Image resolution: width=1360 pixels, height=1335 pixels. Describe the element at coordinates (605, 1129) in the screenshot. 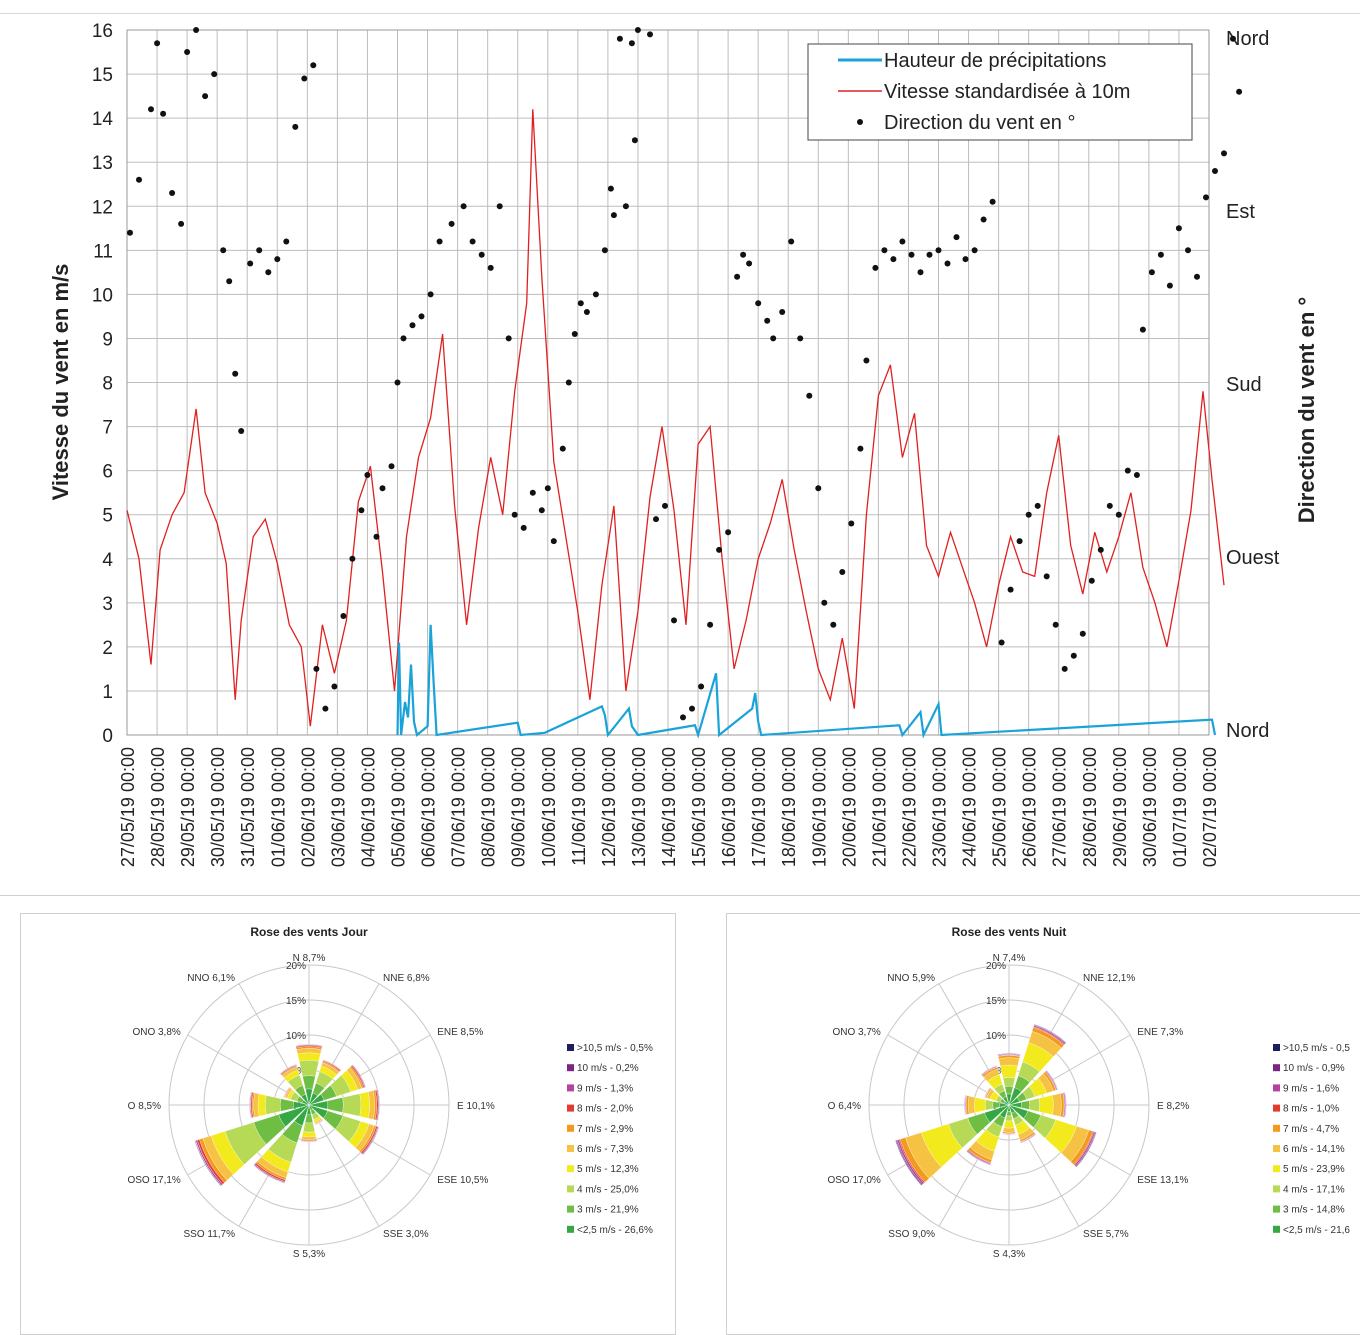

I see `rose-legend-label: 7 m/s - 2,9%` at that location.